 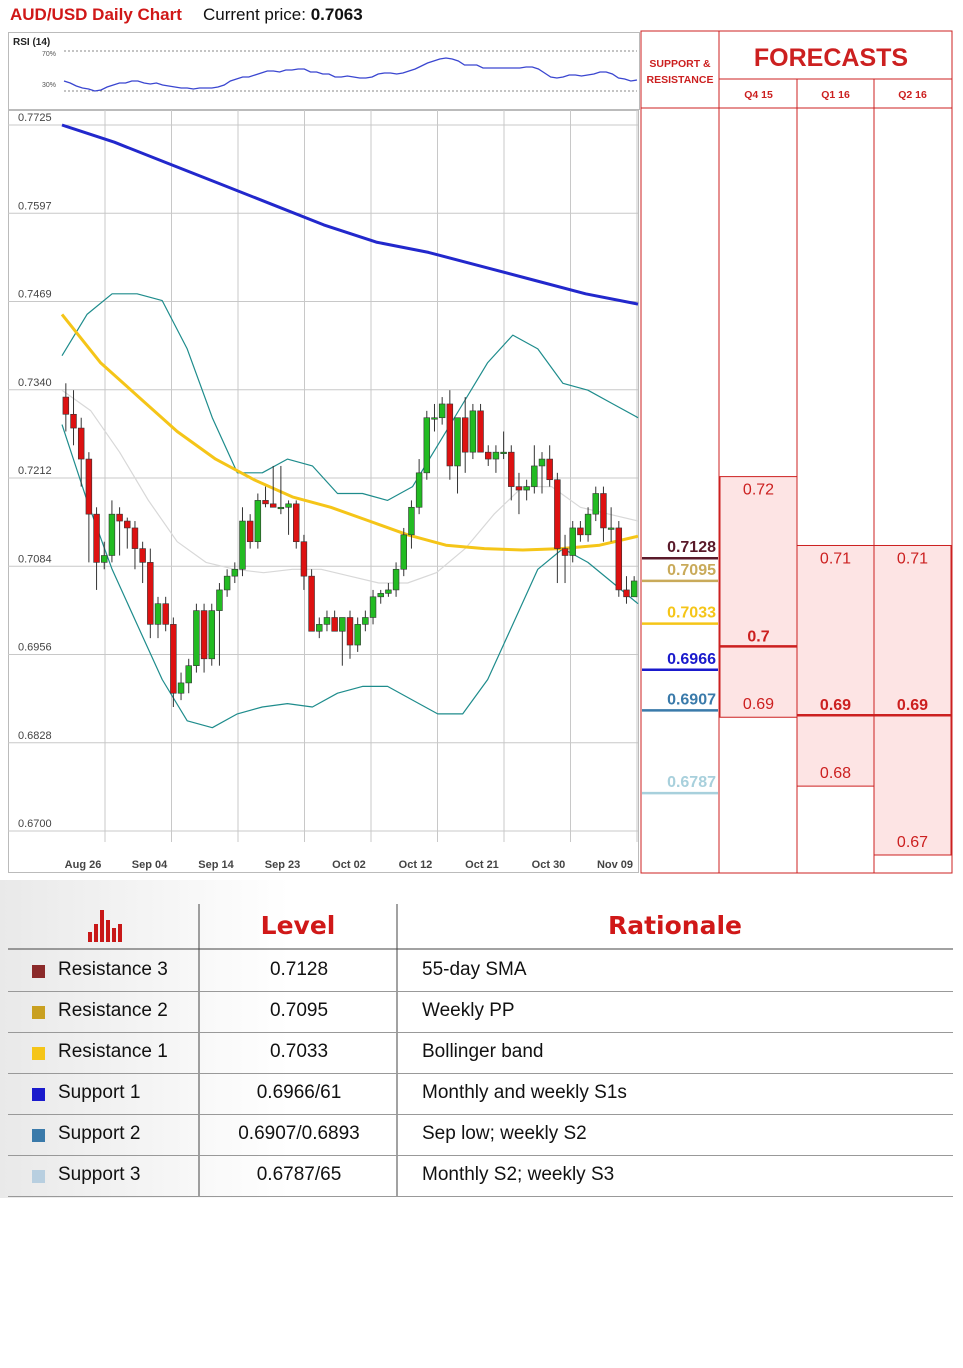 What do you see at coordinates (674, 925) in the screenshot?
I see `table-header-rationale: Rationale` at bounding box center [674, 925].